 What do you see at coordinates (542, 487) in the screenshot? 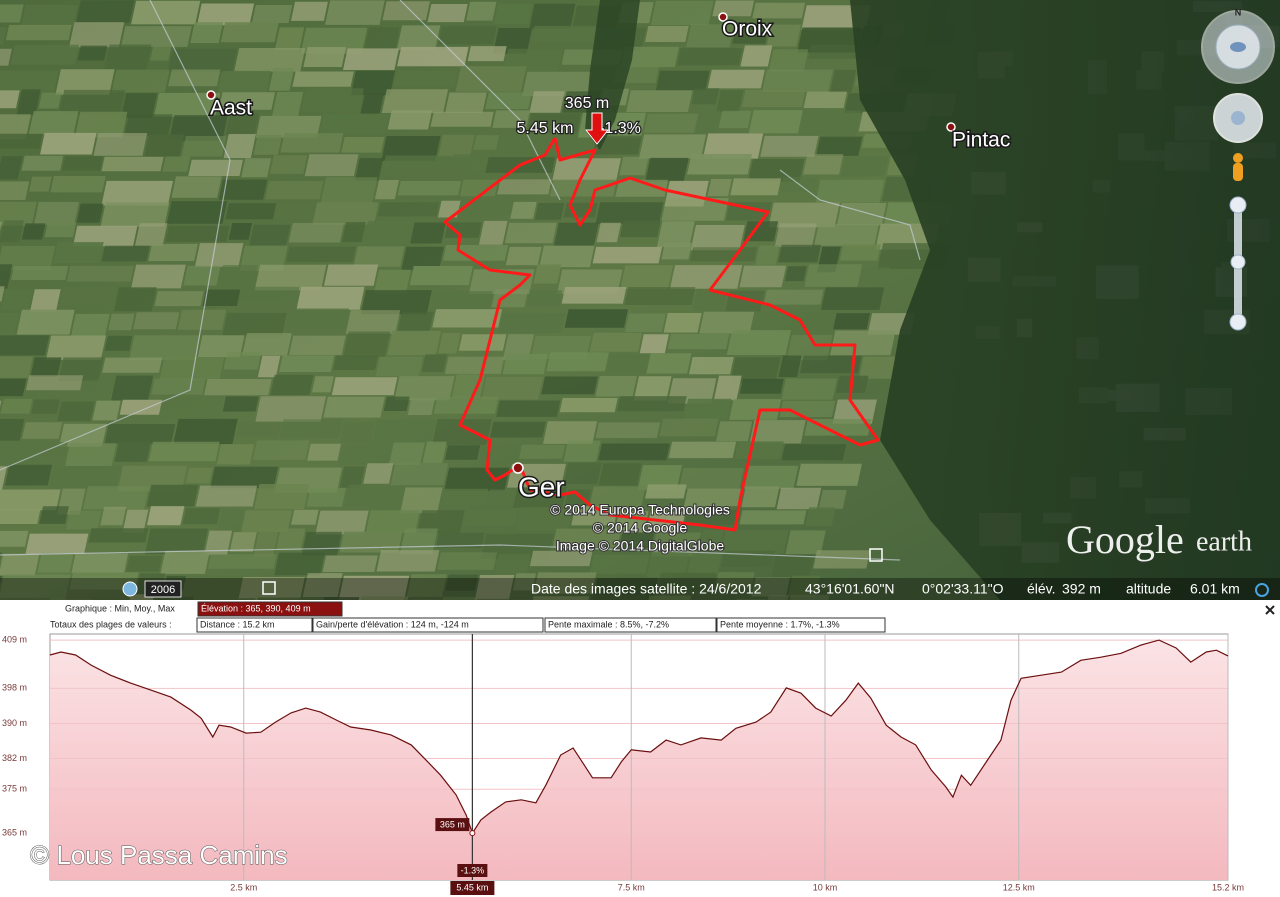
I see `place-label: Ger` at bounding box center [542, 487].